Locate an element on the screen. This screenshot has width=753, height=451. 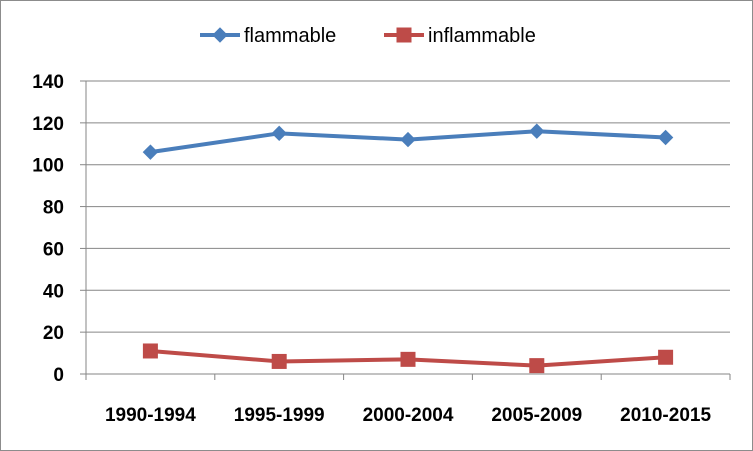
series-flammable is located at coordinates (408, 141).